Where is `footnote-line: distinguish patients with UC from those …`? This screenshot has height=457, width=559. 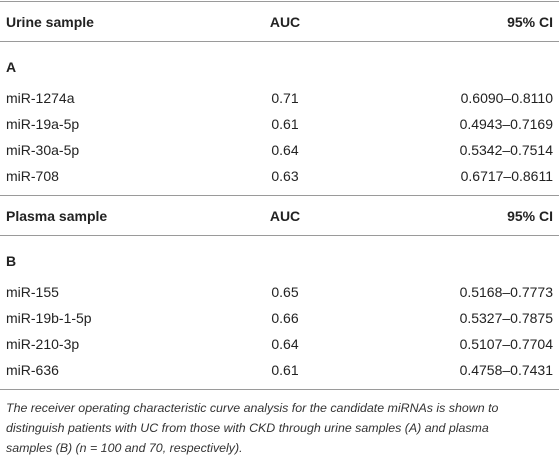 footnote-line: distinguish patients with UC from those … is located at coordinates (247, 428).